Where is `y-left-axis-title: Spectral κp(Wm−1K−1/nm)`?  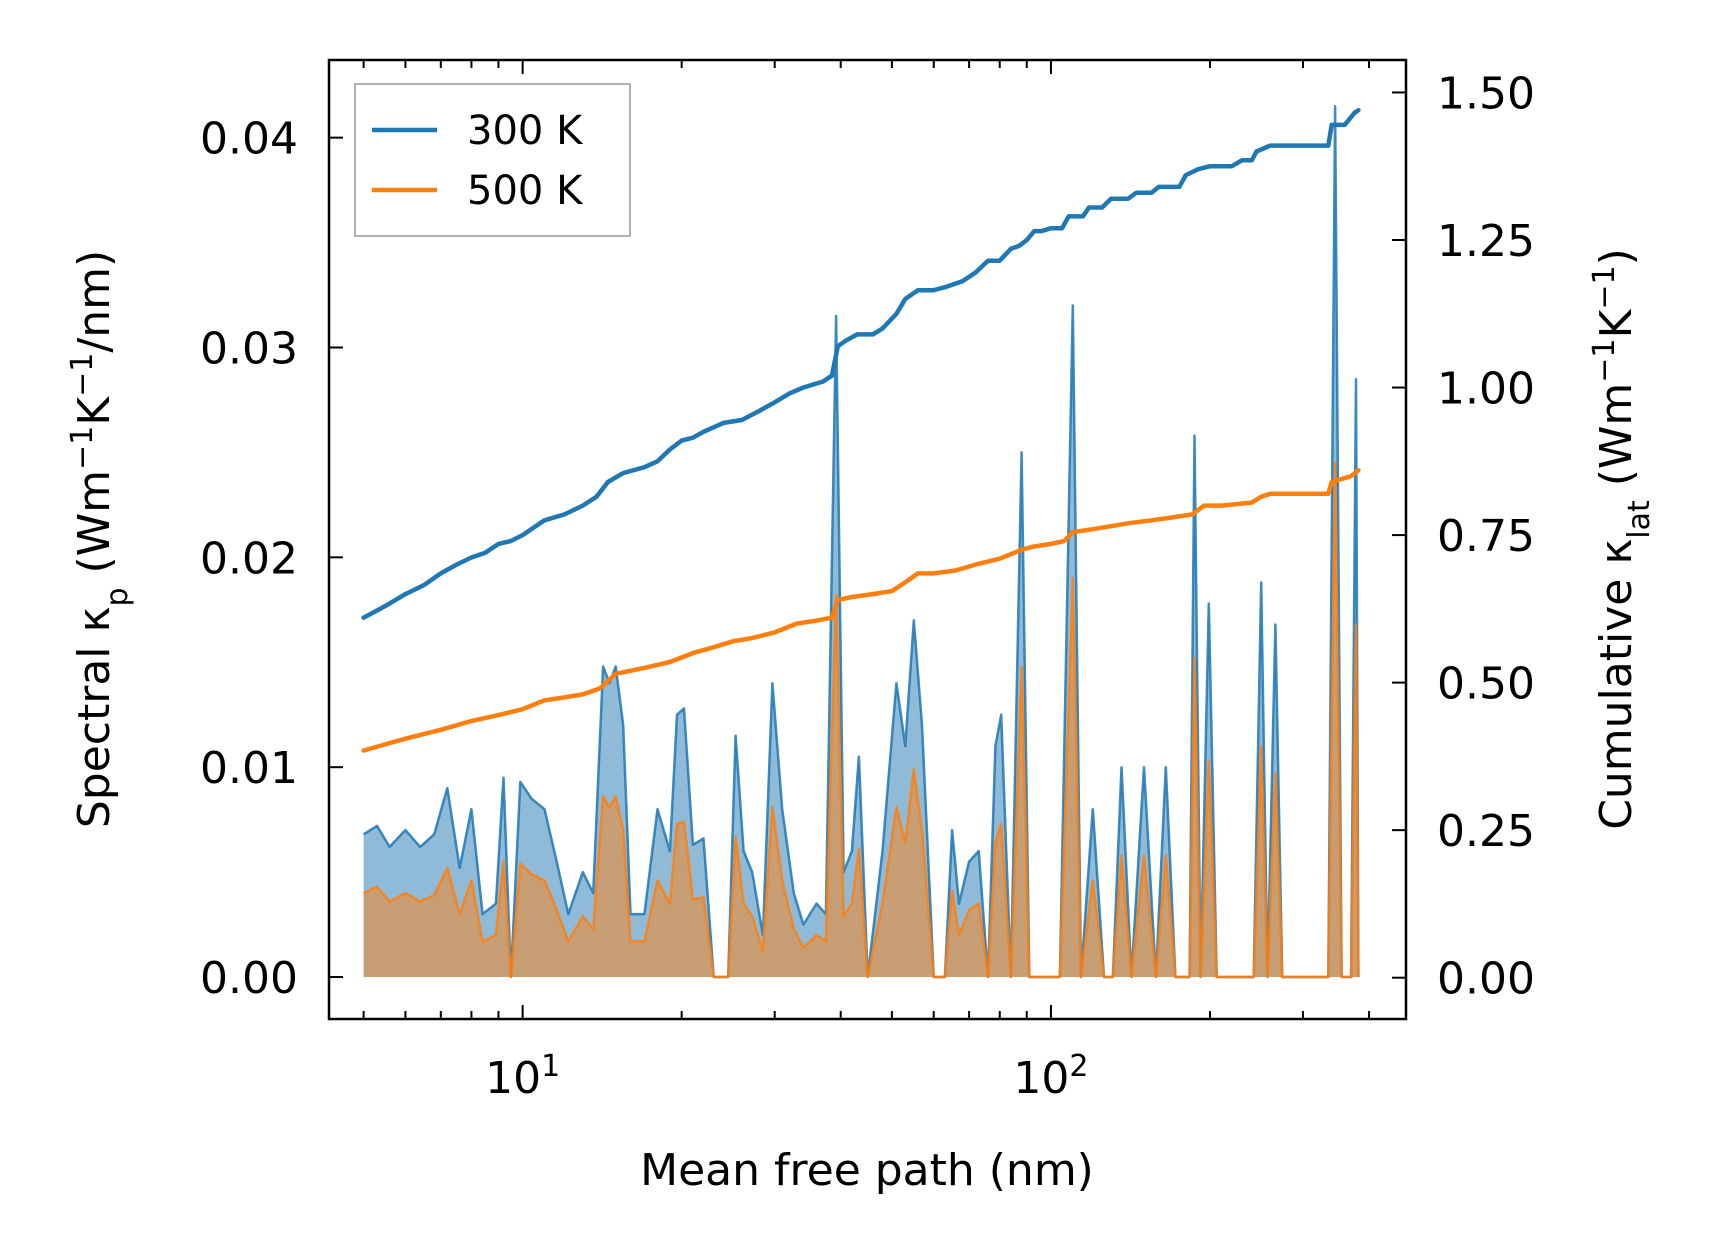 y-left-axis-title: Spectral κp(Wm−1K−1/nm) is located at coordinates (100, 539).